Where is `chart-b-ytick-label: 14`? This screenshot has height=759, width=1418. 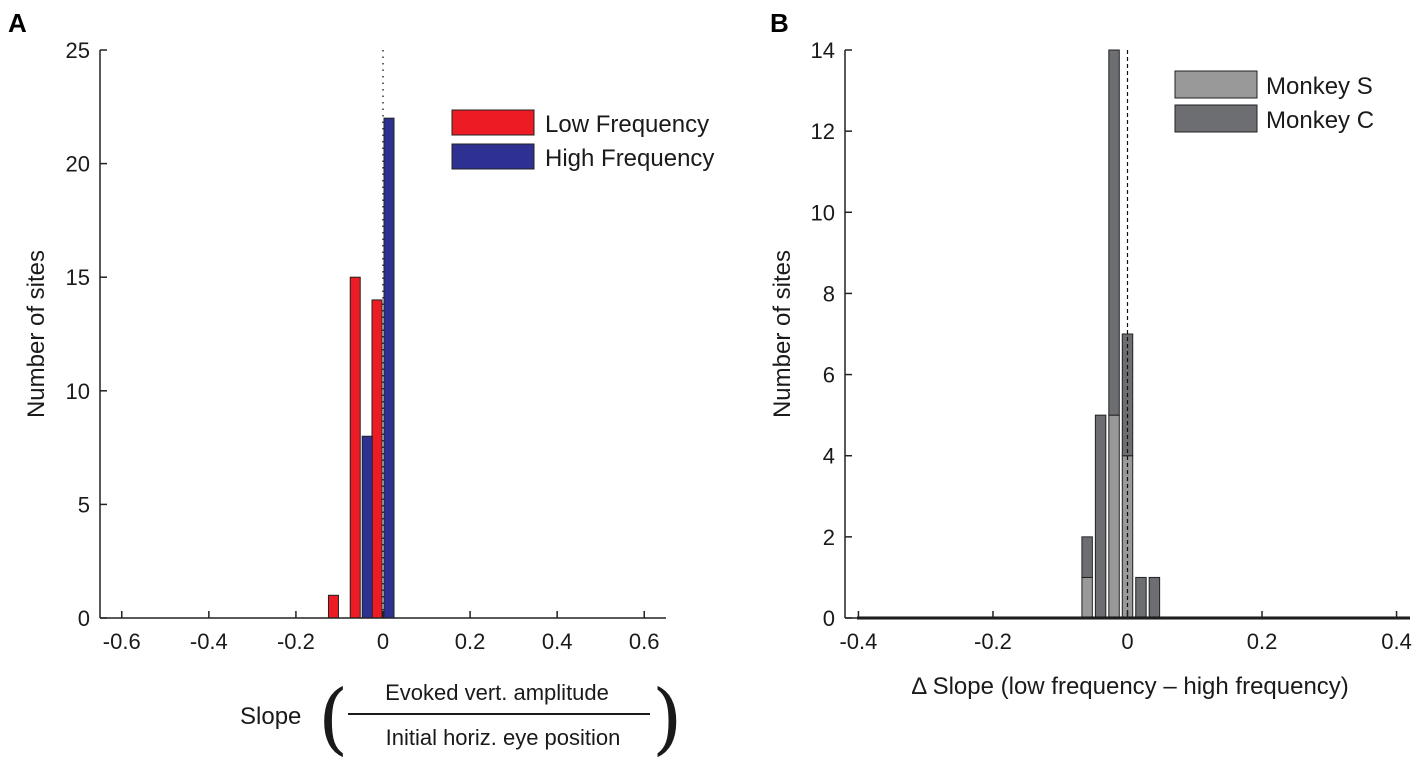
chart-b-ytick-label: 14 is located at coordinates (823, 50).